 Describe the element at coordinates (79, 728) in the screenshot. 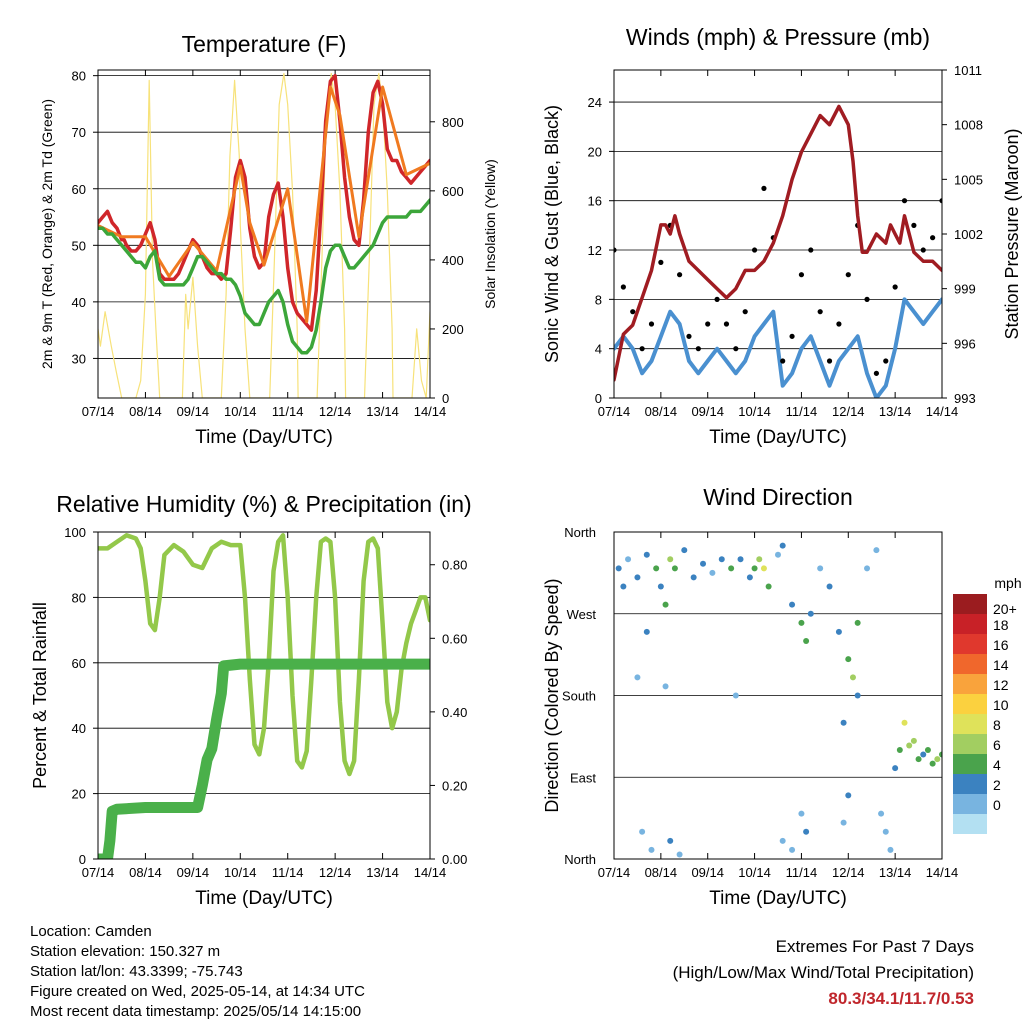

I see `y-tick-label: 40` at that location.